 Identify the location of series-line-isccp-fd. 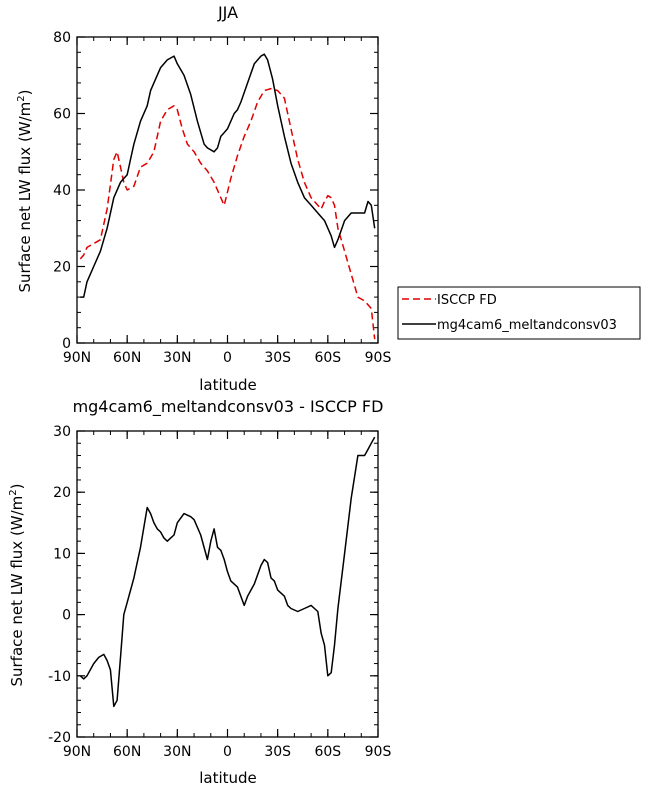
(227, 213).